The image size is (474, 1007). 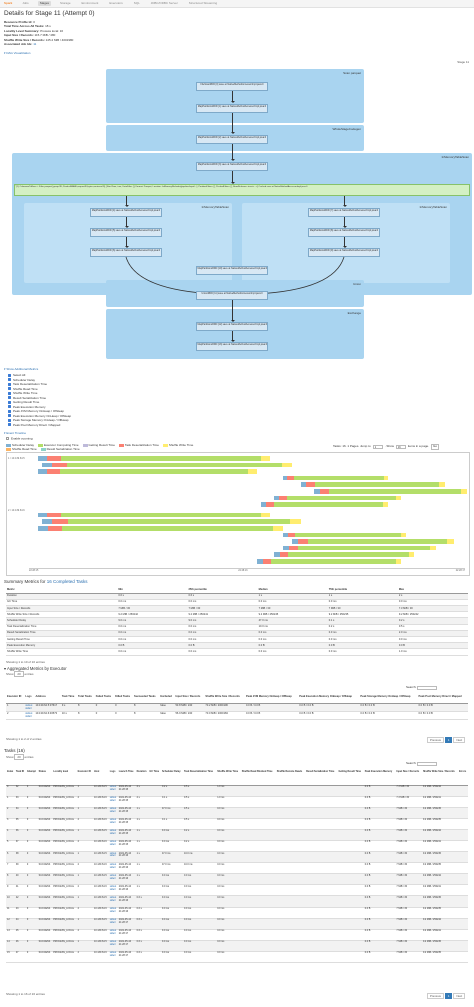 What do you see at coordinates (35, 668) in the screenshot?
I see `aggregated-metrics-title: ▾ Aggregated Metrics by Executor` at bounding box center [35, 668].